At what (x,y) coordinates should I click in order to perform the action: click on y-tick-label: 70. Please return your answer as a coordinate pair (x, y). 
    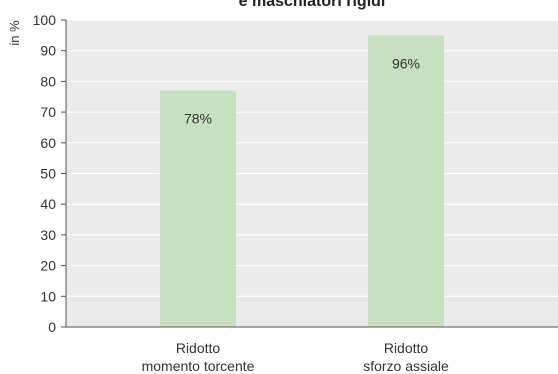
    Looking at the image, I should click on (48, 112).